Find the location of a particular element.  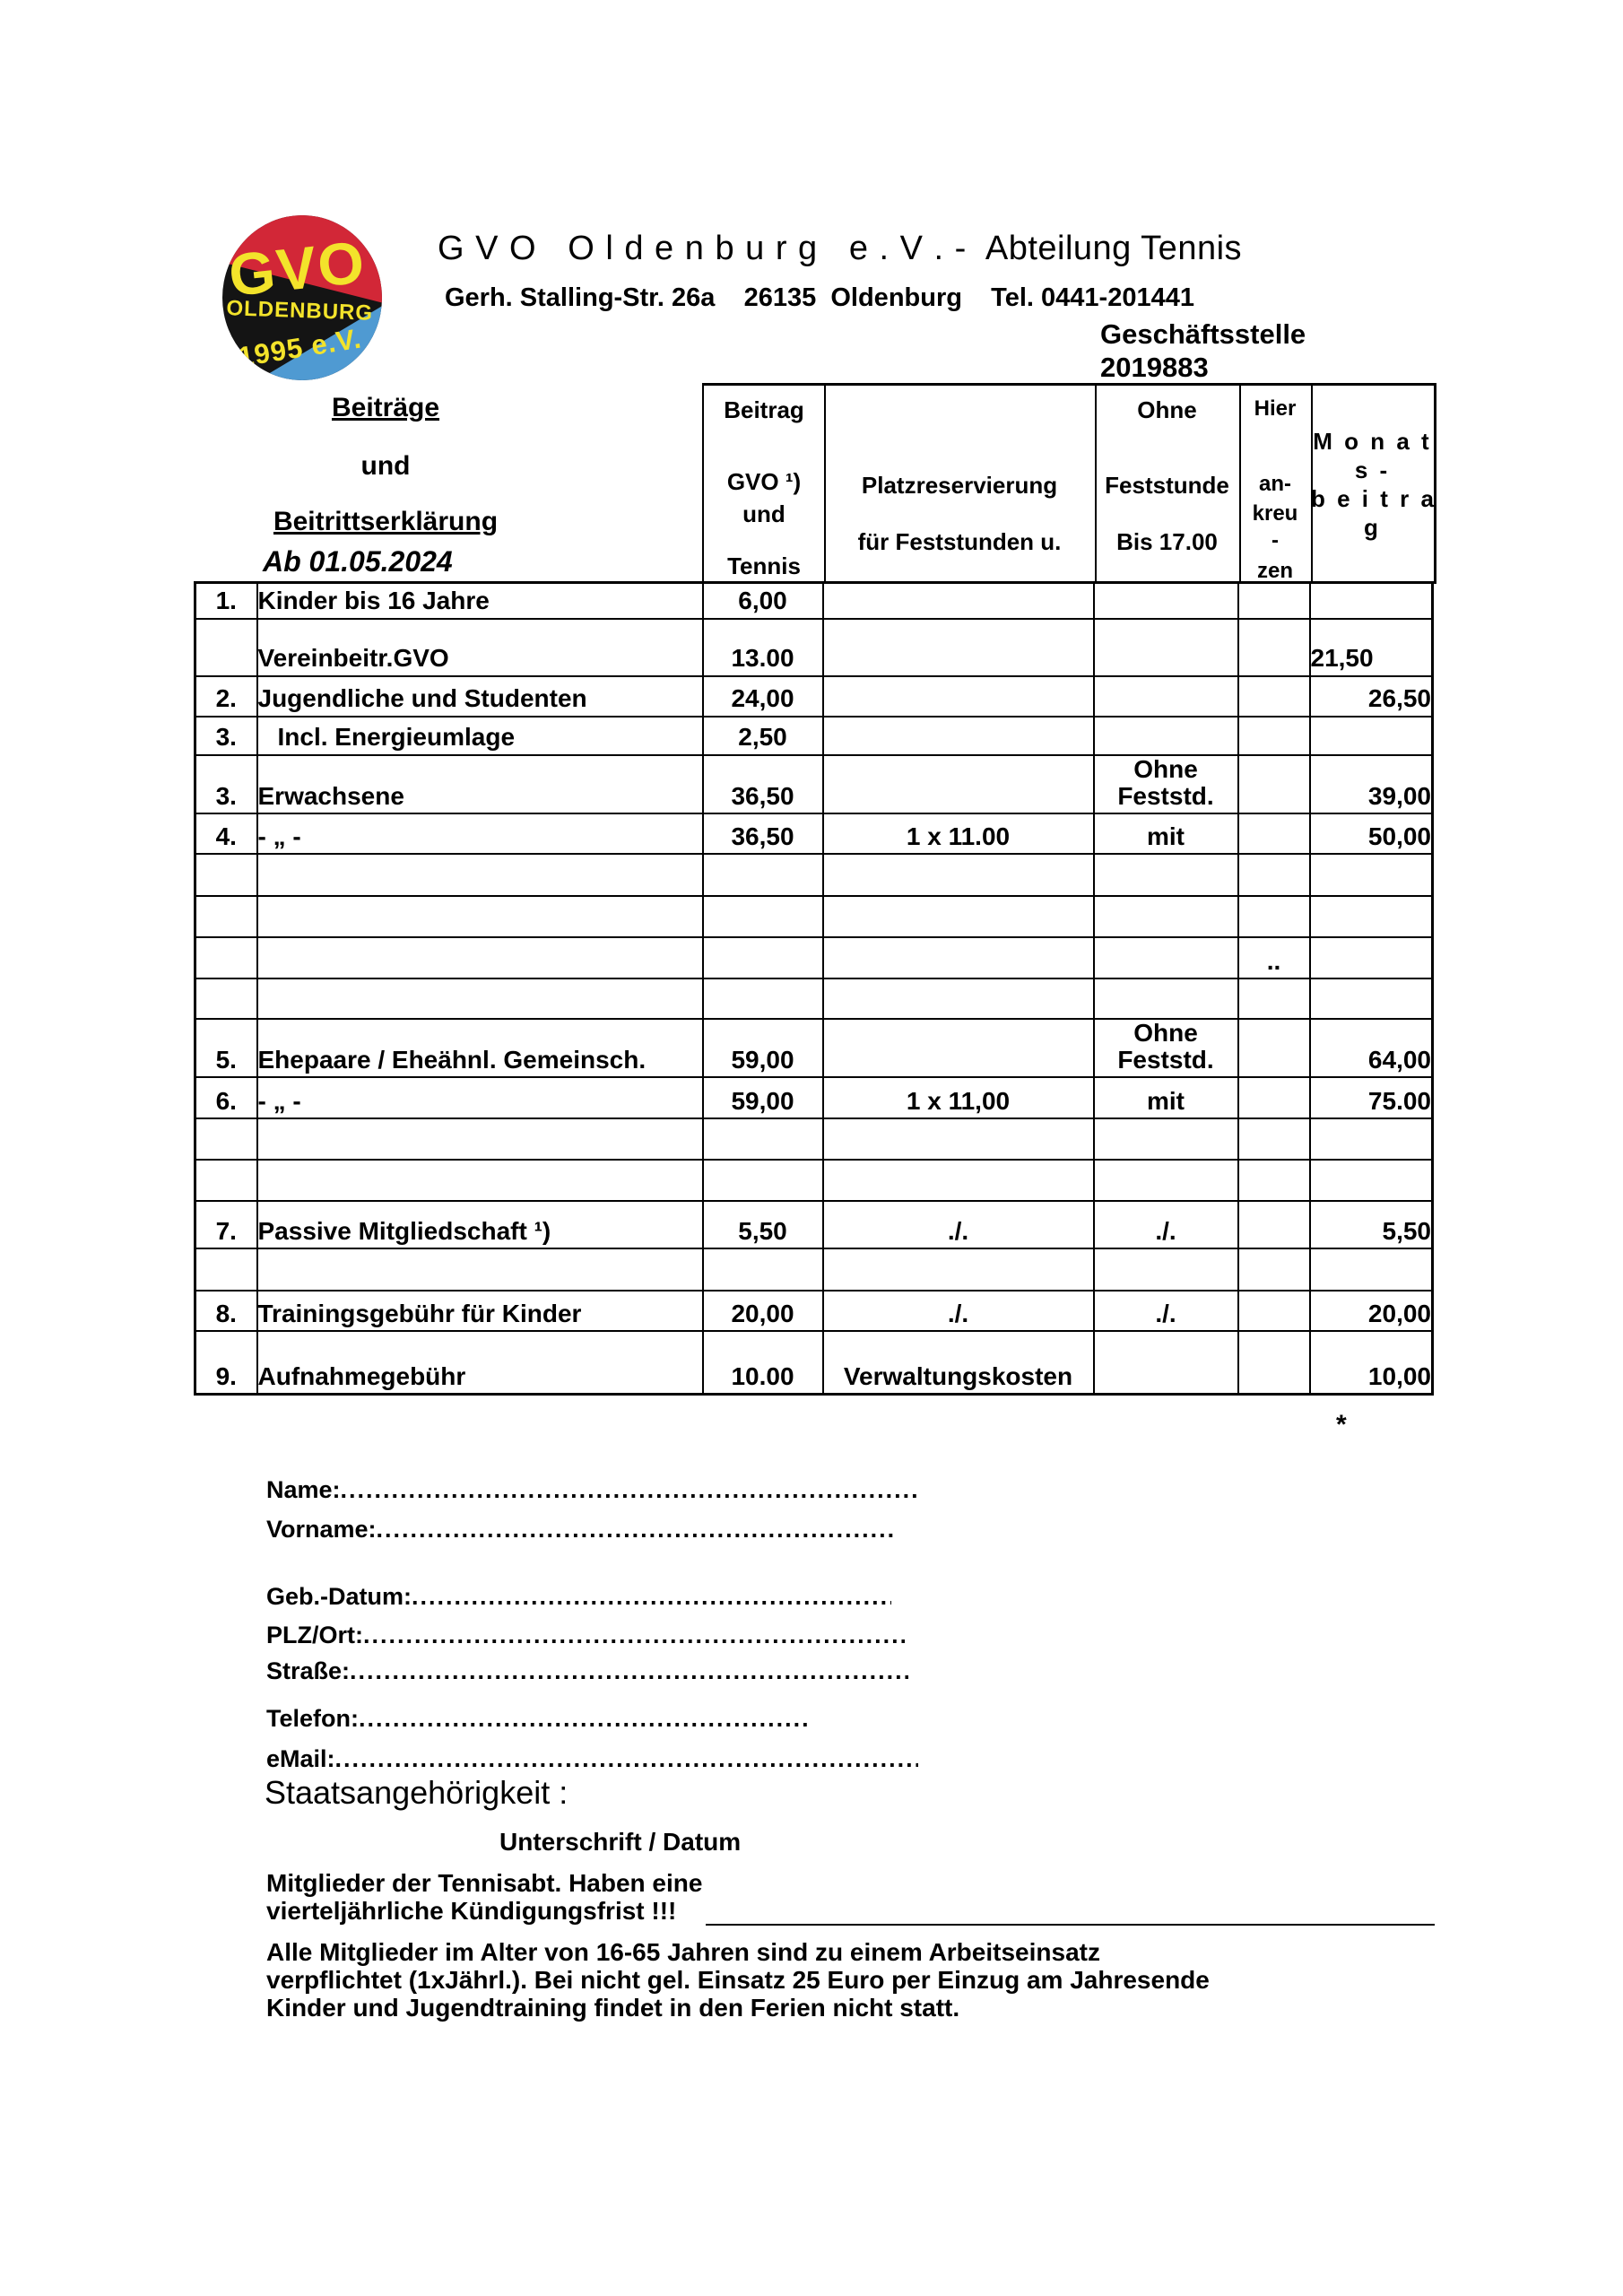

category-cell: Kinder bis 16 Jahre is located at coordinates (480, 600).